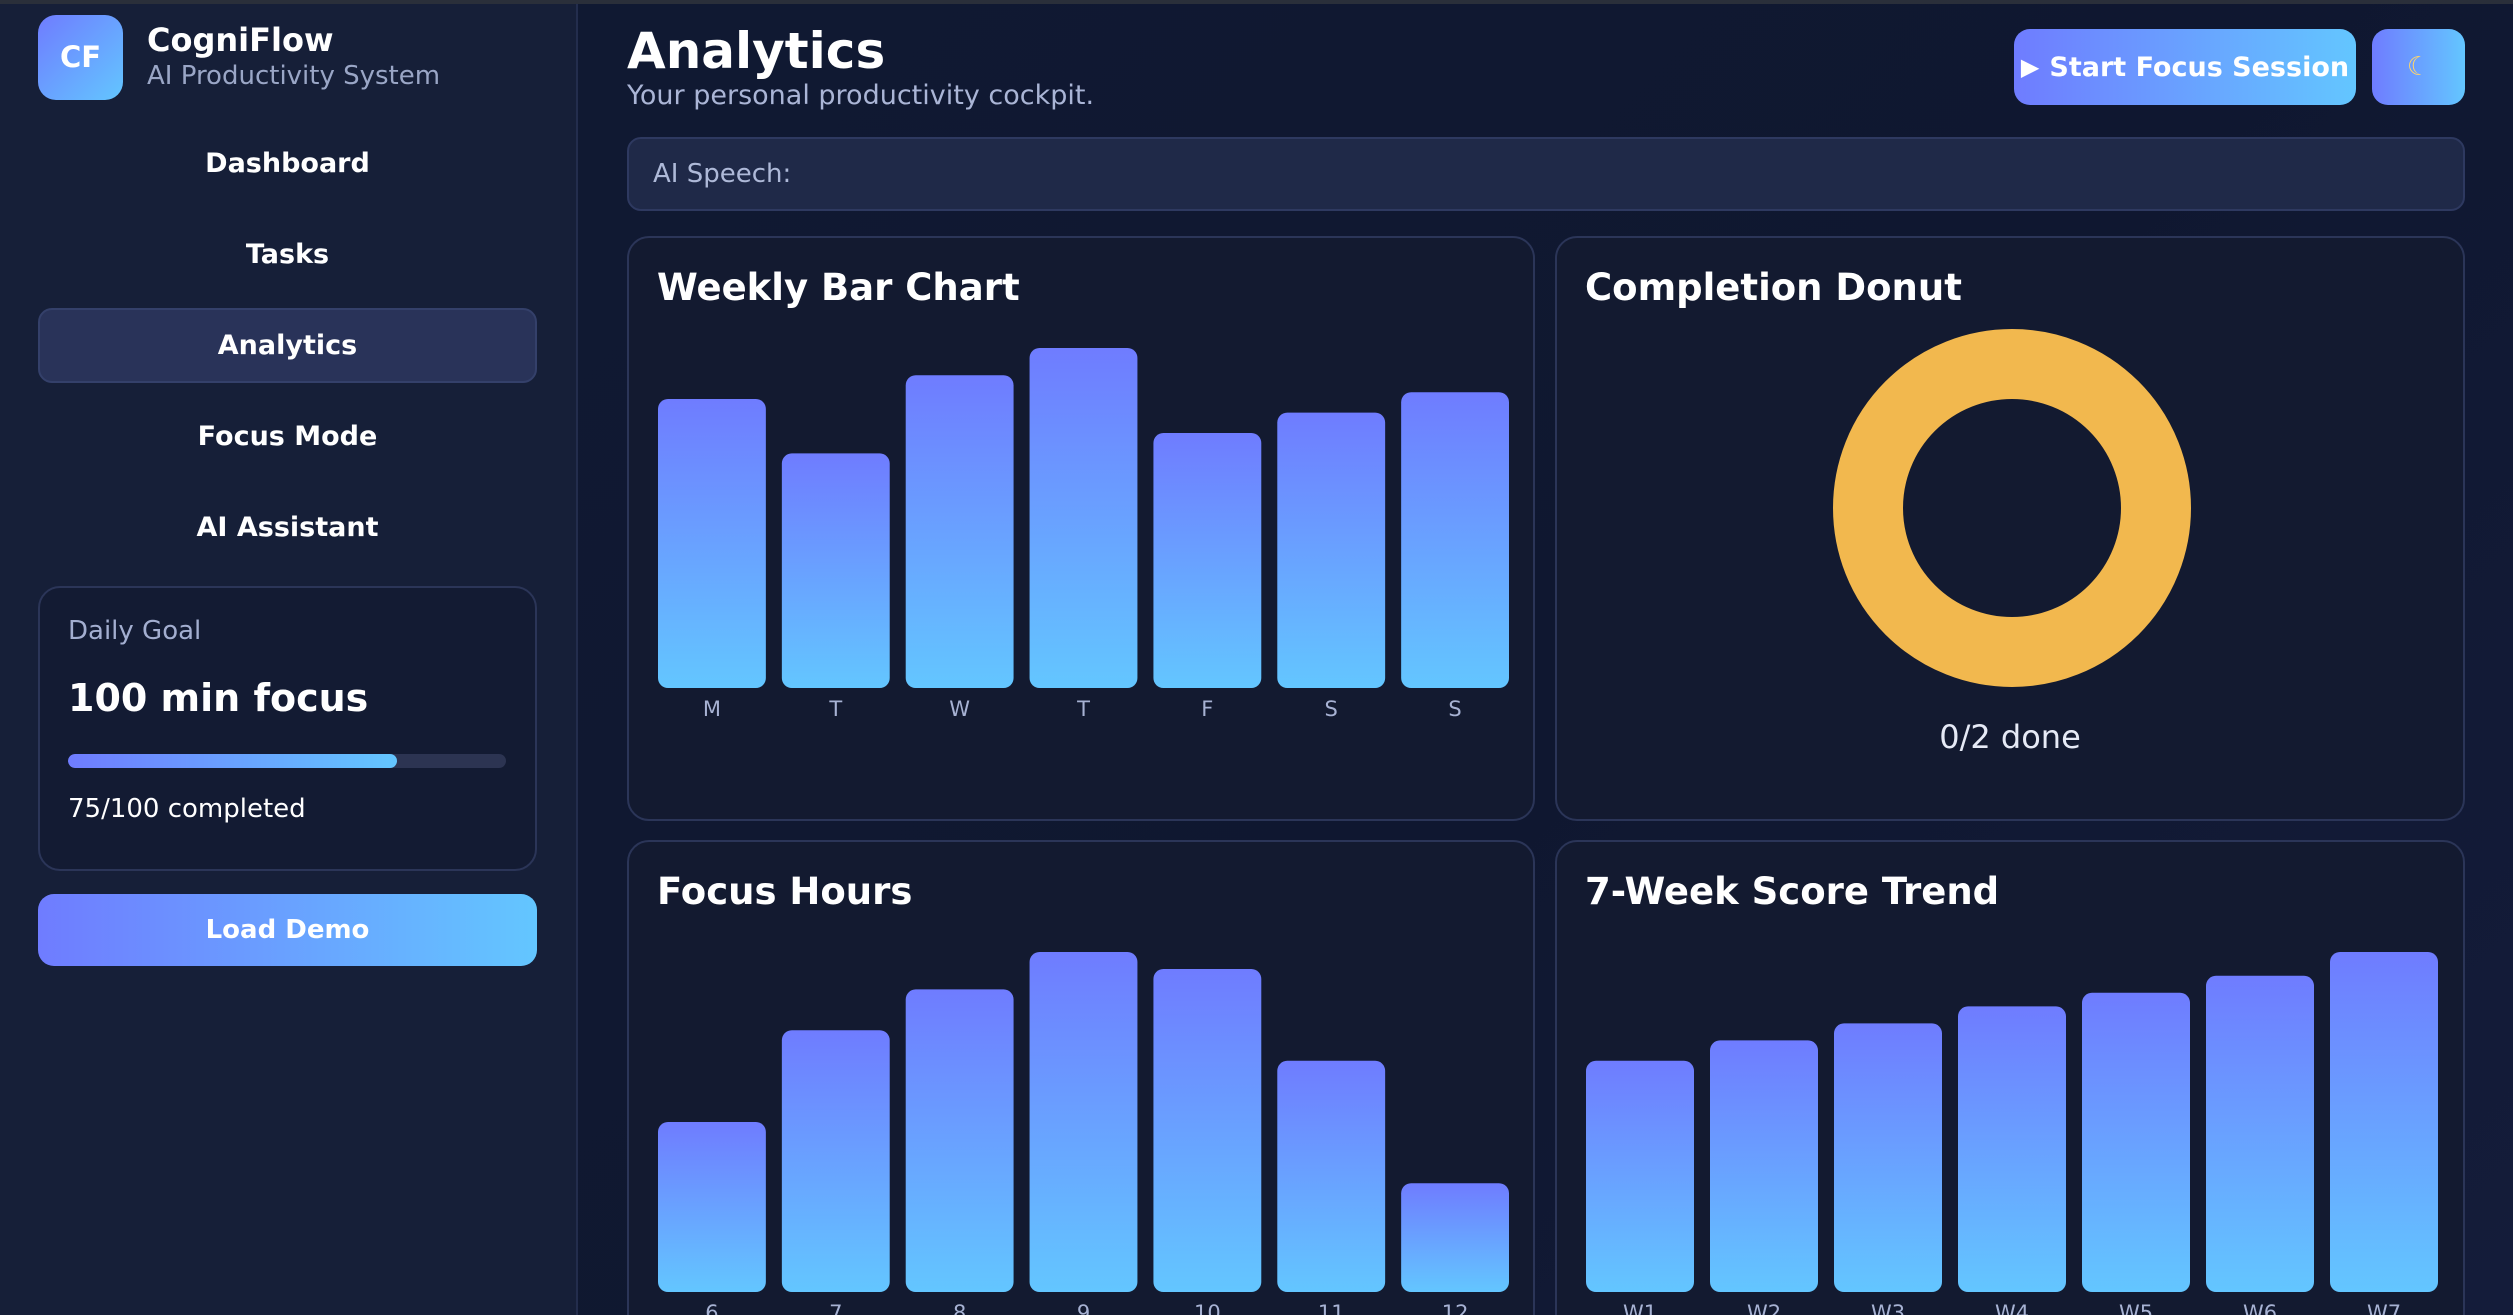  I want to click on focus-hours-tick-label: 12, so click(1455, 1308).